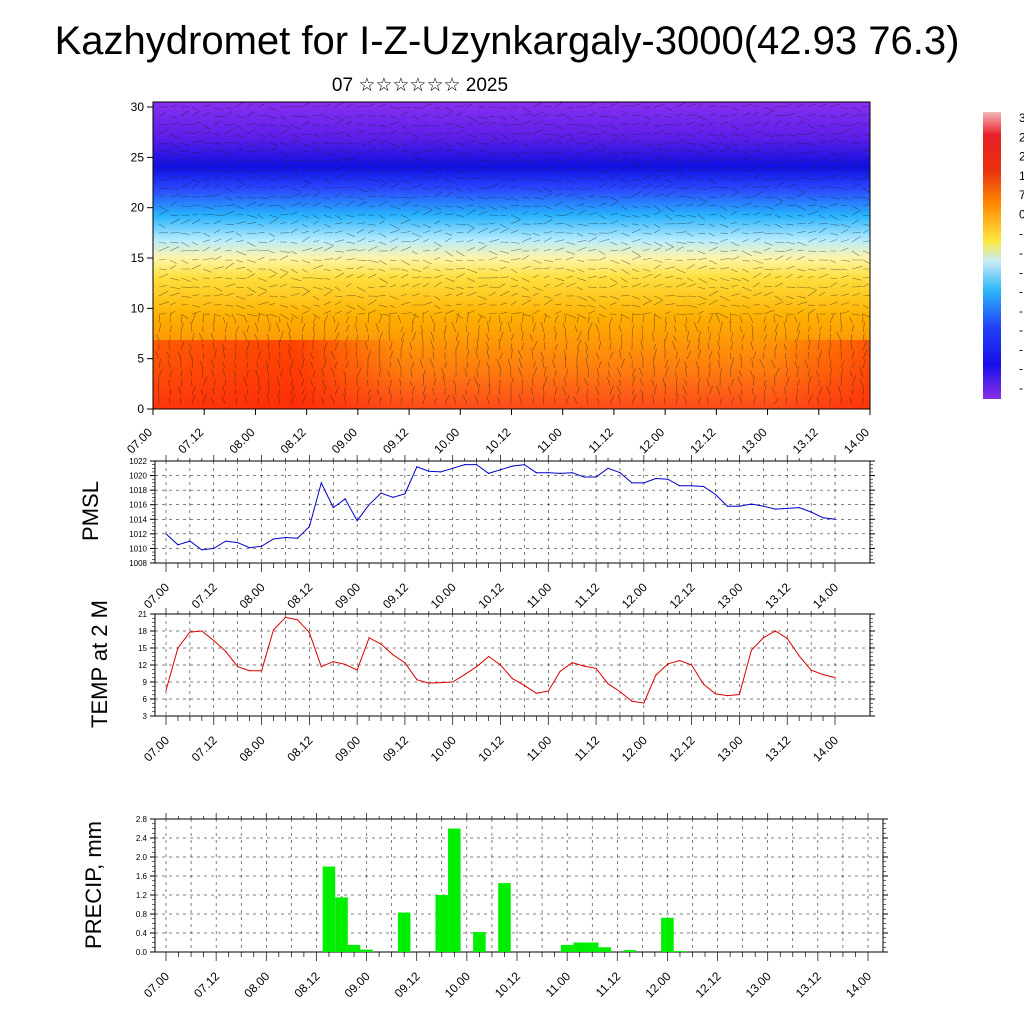 Image resolution: width=1024 pixels, height=1024 pixels. I want to click on heatmap-ytick-label: 20, so click(138, 208).